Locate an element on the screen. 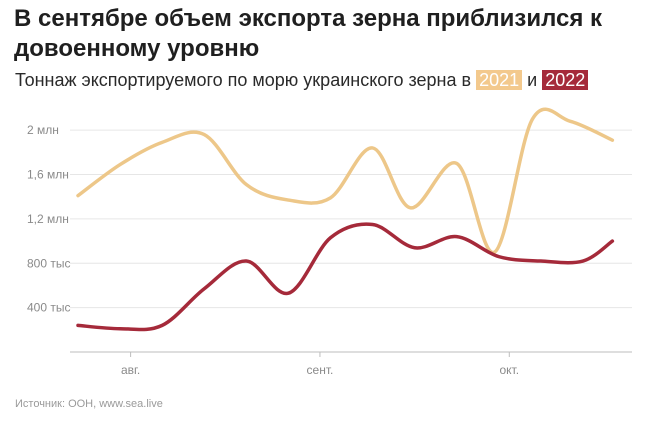 The image size is (660, 421). y-tick-label: 1,2 млн is located at coordinates (48, 219).